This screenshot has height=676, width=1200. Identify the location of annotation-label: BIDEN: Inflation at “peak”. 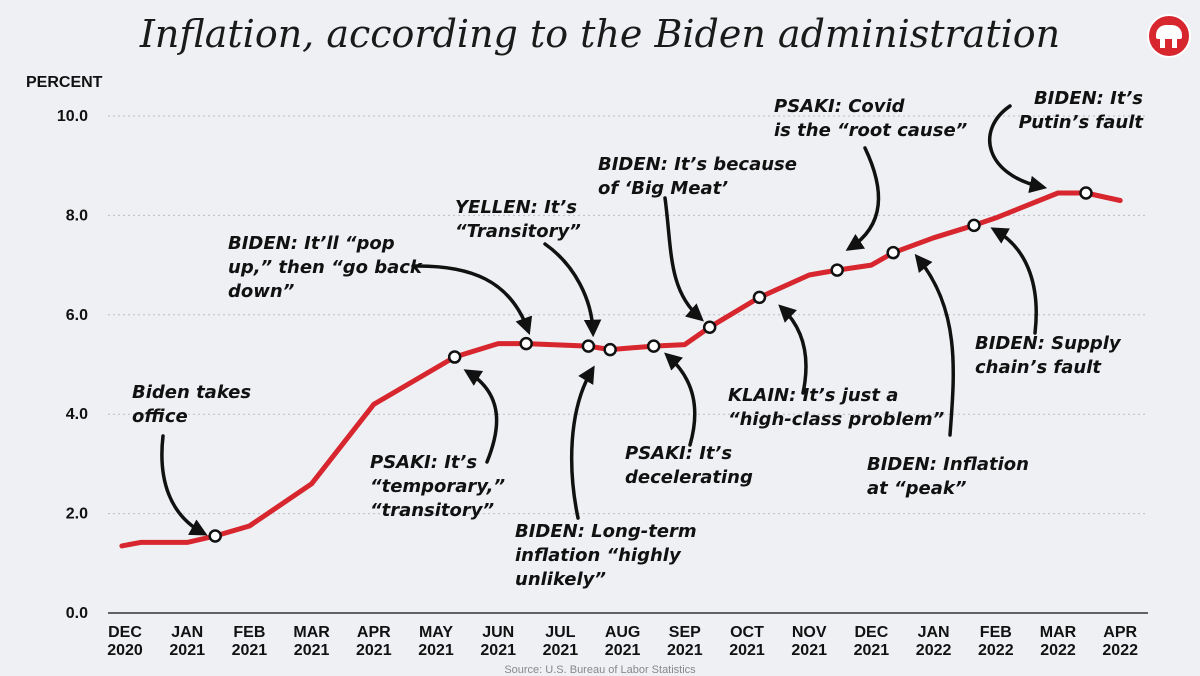
(948, 476).